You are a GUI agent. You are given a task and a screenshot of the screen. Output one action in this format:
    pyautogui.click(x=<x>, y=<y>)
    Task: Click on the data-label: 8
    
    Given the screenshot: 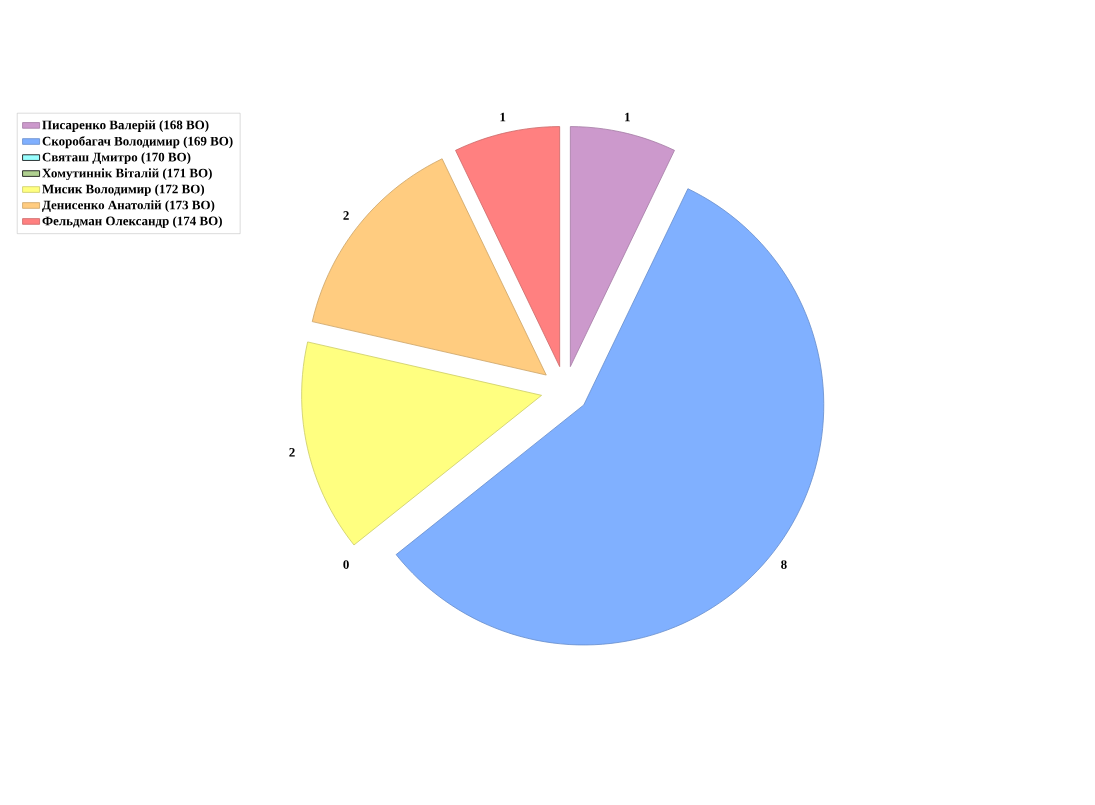 What is the action you would take?
    pyautogui.click(x=784, y=564)
    